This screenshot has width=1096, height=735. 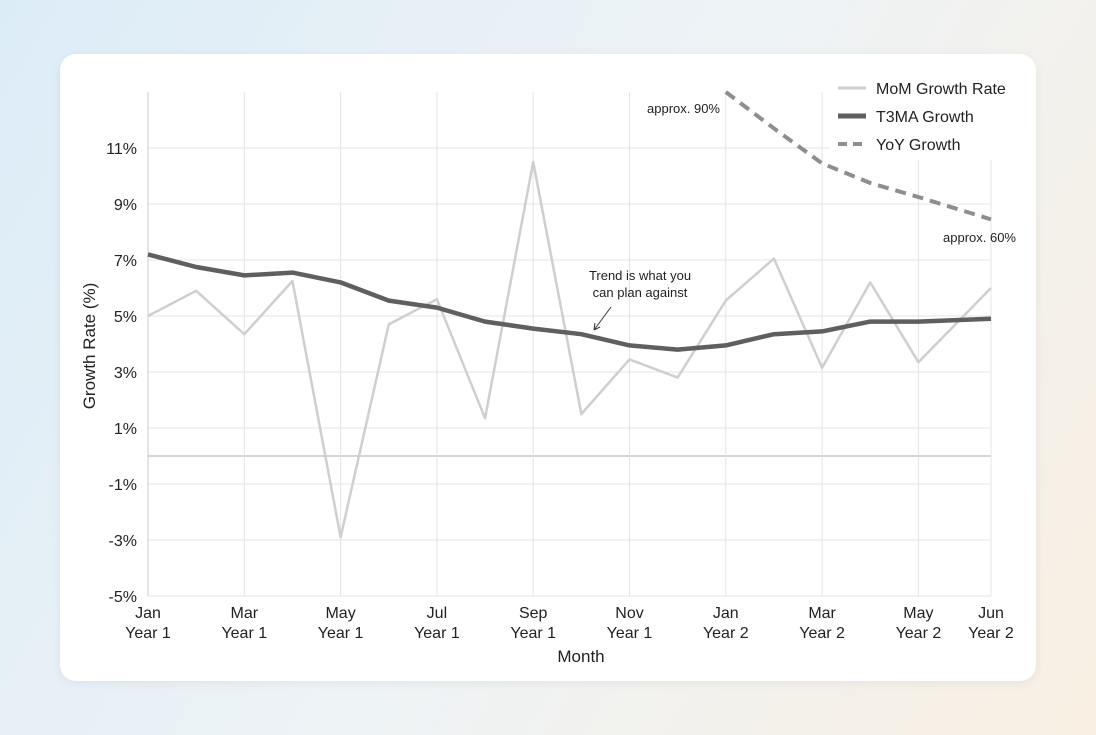 I want to click on x-tick-label-month: Sep, so click(x=533, y=613).